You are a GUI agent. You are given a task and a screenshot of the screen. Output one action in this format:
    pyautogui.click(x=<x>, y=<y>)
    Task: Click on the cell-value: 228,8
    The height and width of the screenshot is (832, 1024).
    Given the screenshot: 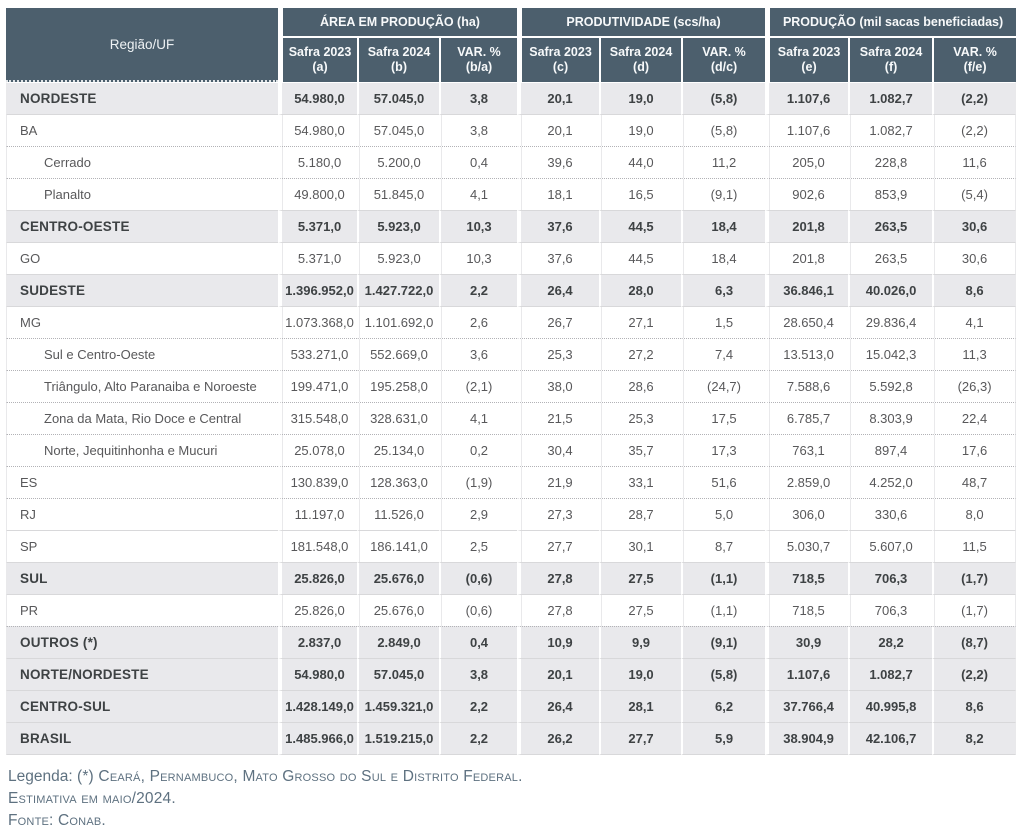 What is the action you would take?
    pyautogui.click(x=890, y=162)
    